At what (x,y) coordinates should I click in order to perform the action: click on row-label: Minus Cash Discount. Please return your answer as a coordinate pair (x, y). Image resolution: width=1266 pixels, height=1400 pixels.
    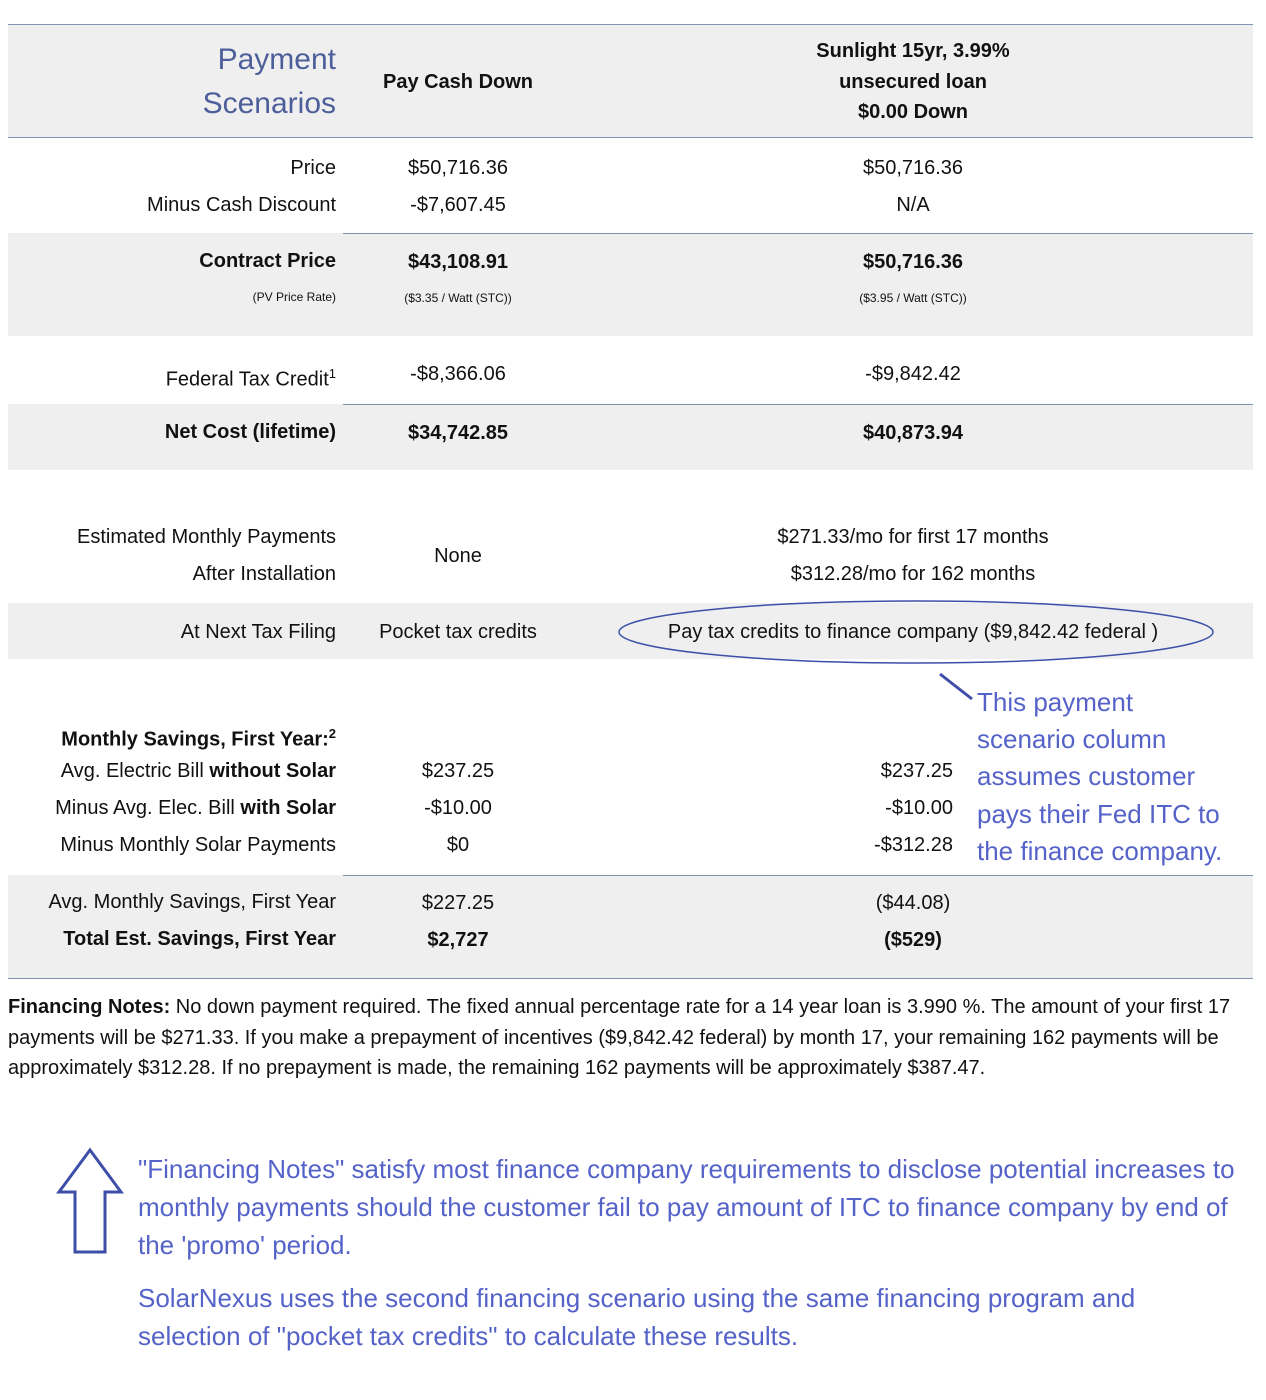
    Looking at the image, I should click on (241, 205).